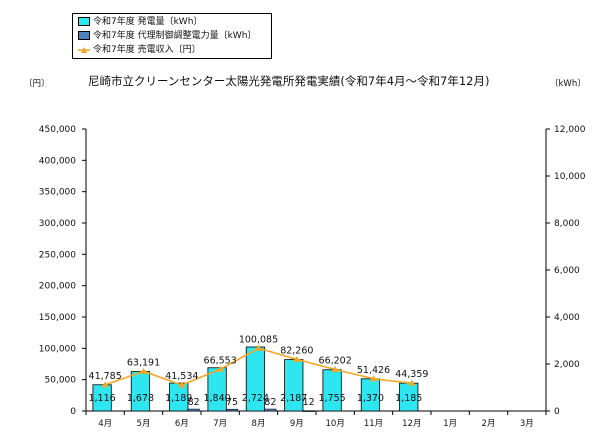  Describe the element at coordinates (293, 398) in the screenshot. I see `generation-data-label: 2,187` at that location.